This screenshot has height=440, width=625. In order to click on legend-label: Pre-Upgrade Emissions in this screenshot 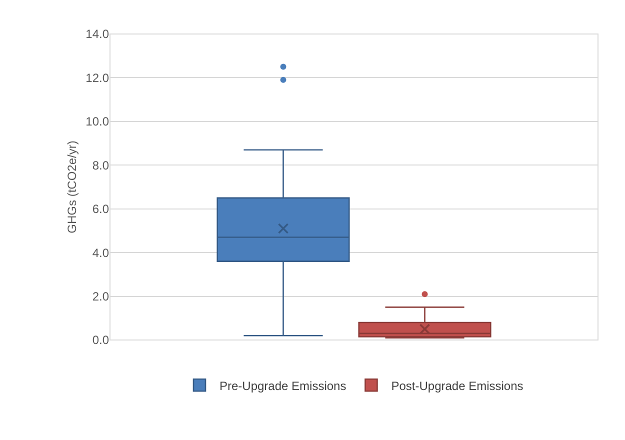, I will do `click(283, 385)`.